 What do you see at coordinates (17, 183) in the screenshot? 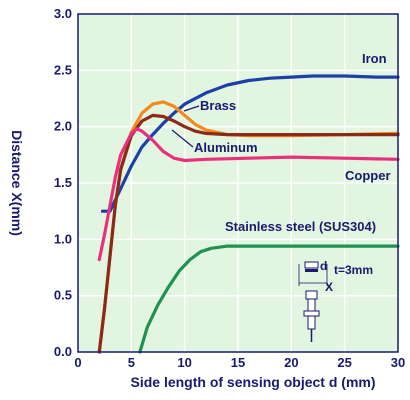
I see `y-axis-title: Distance X(mm)` at bounding box center [17, 183].